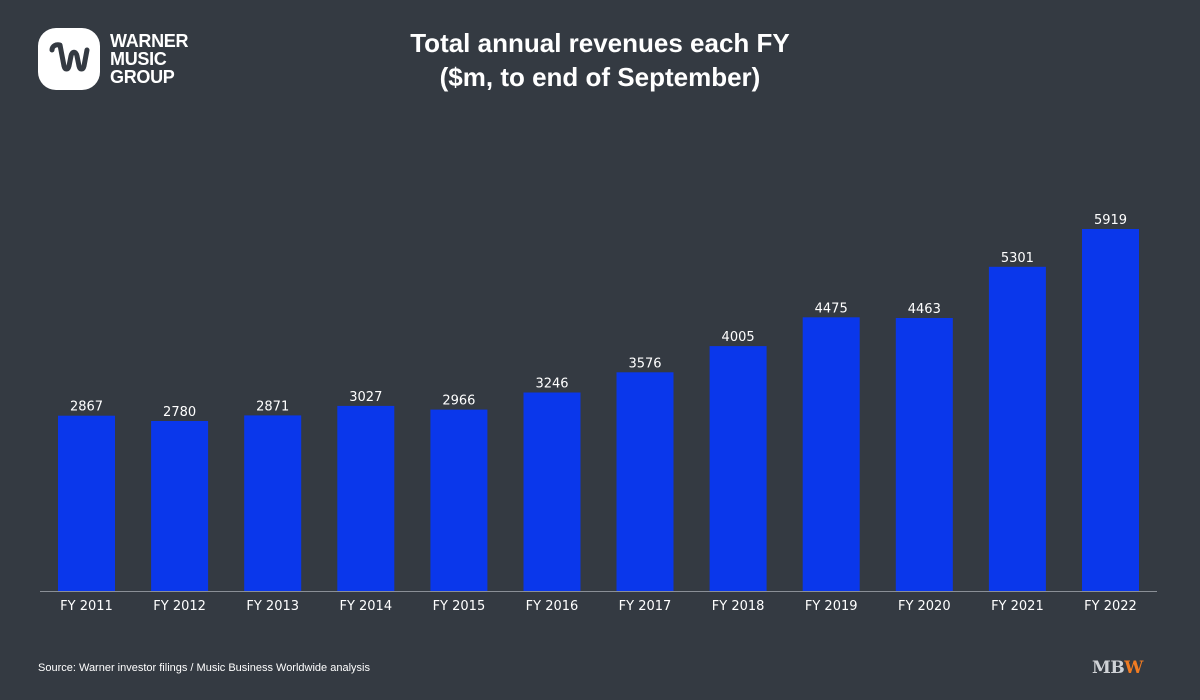  What do you see at coordinates (924, 454) in the screenshot?
I see `bar-fy-2020` at bounding box center [924, 454].